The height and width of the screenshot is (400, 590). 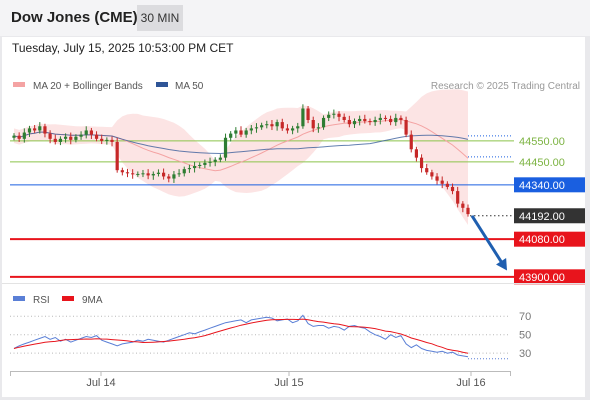 I want to click on x-tick-label: Jul 16, so click(x=470, y=383).